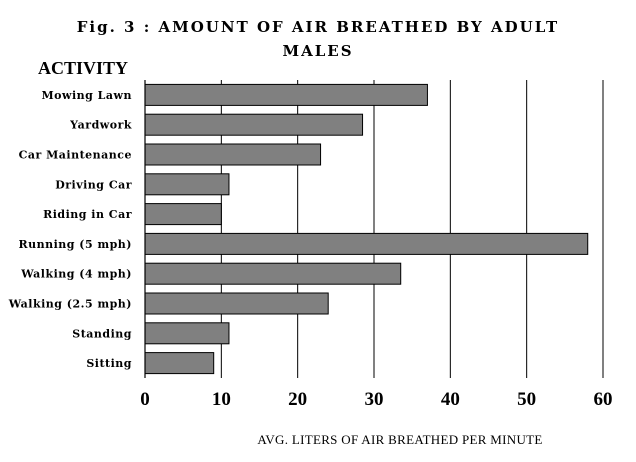 This screenshot has width=636, height=462. Describe the element at coordinates (450, 399) in the screenshot. I see `x-tick-label: 40` at that location.